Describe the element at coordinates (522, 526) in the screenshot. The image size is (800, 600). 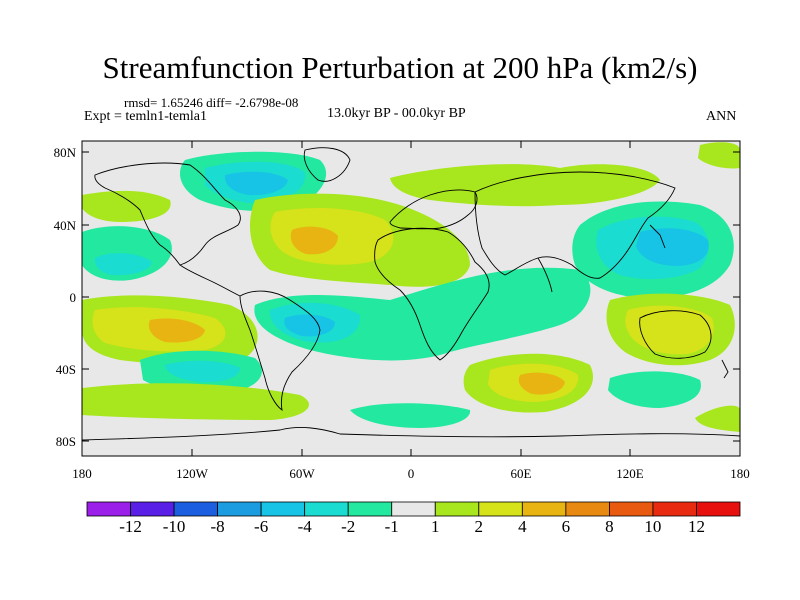
I see `colorbar-label: 4` at that location.